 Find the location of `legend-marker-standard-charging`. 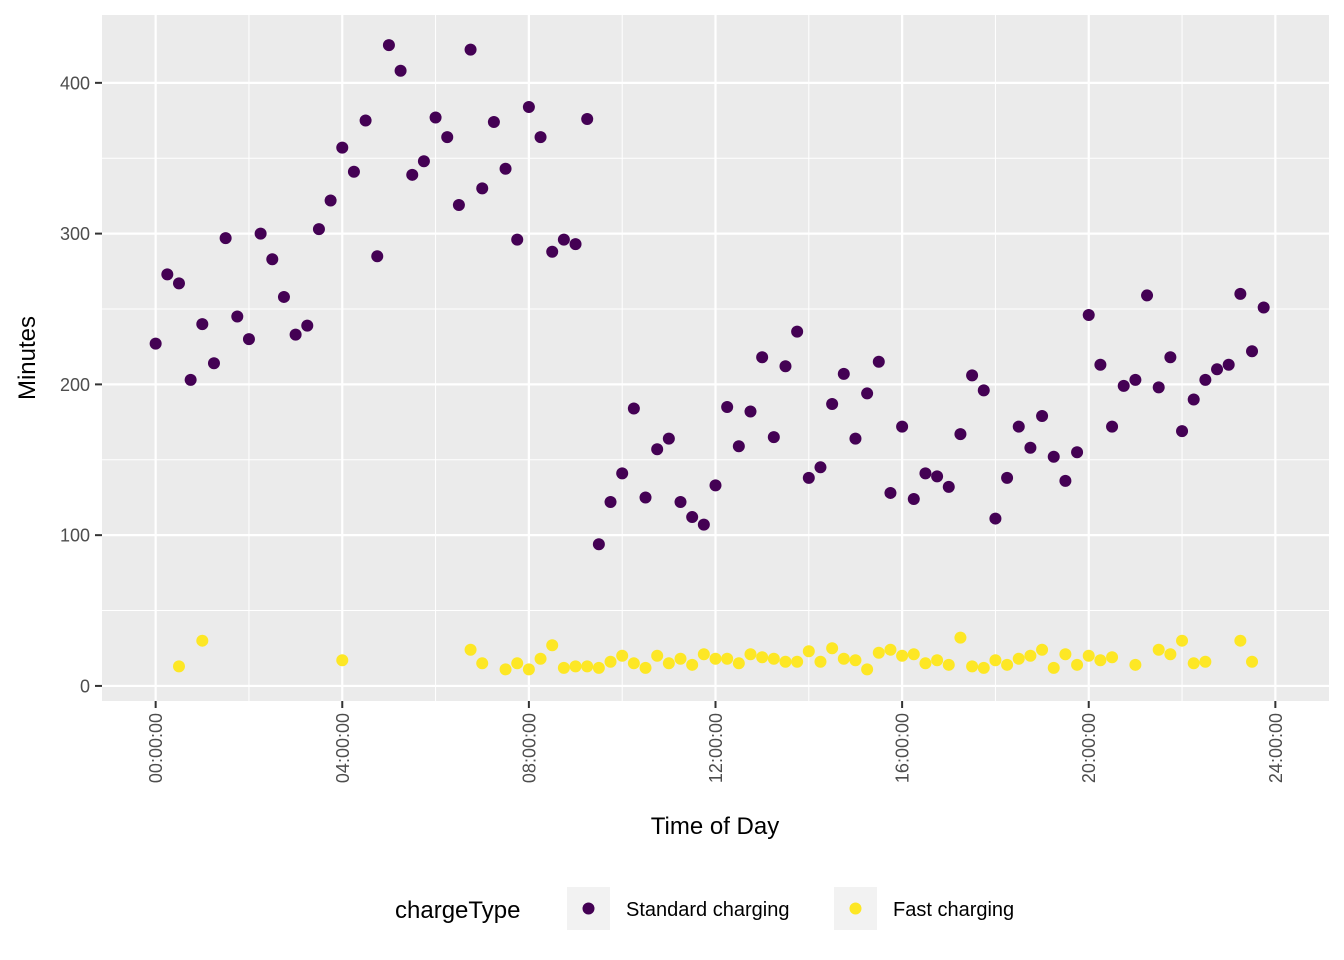

legend-marker-standard-charging is located at coordinates (588, 908).